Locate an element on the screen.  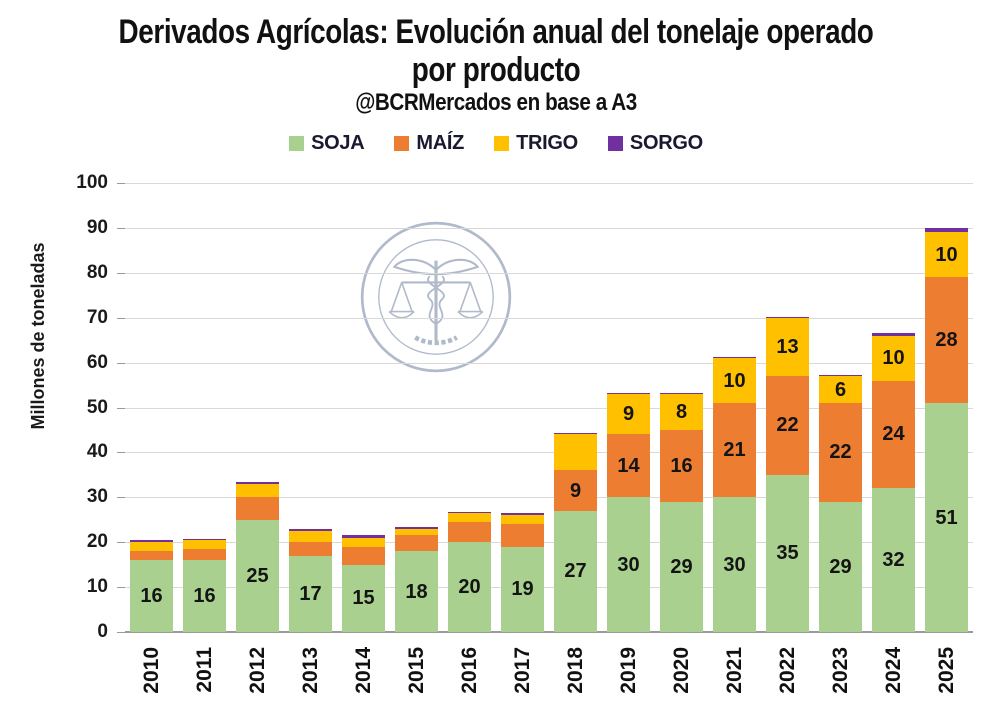
bar-label-2023-trigo: 6 is located at coordinates (840, 389).